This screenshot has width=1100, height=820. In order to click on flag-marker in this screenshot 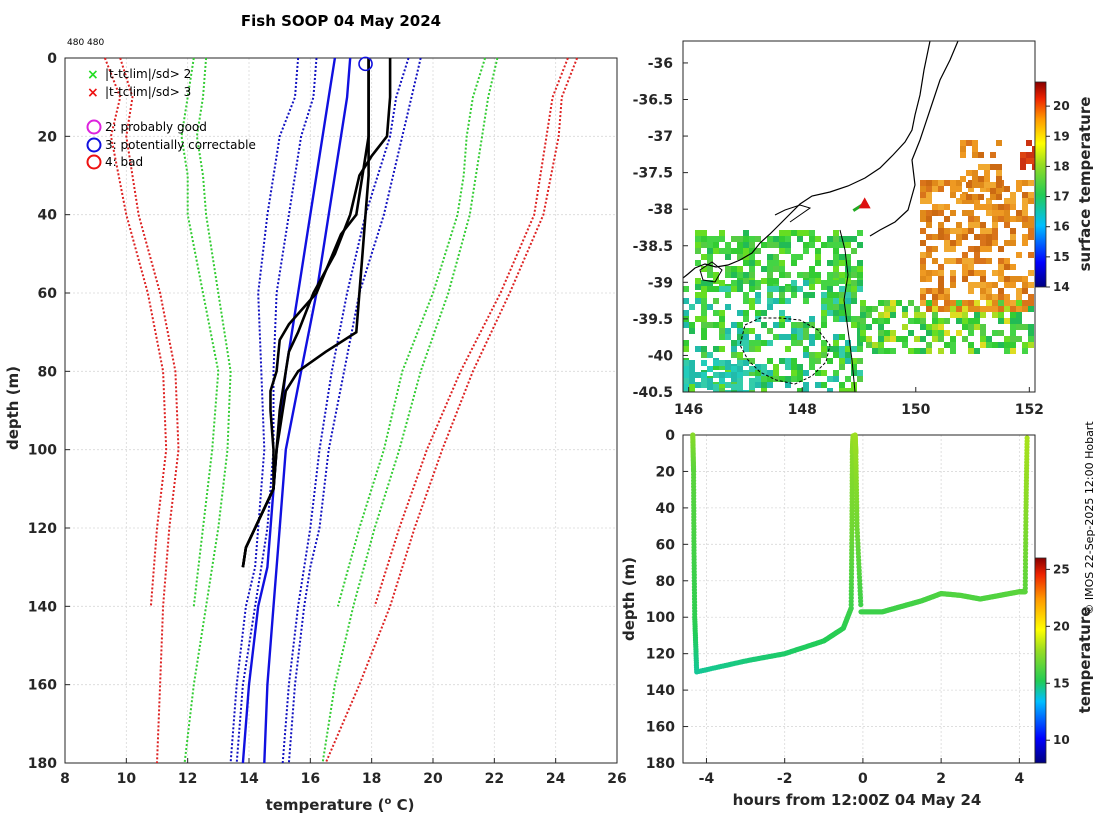, I will do `click(365, 64)`.